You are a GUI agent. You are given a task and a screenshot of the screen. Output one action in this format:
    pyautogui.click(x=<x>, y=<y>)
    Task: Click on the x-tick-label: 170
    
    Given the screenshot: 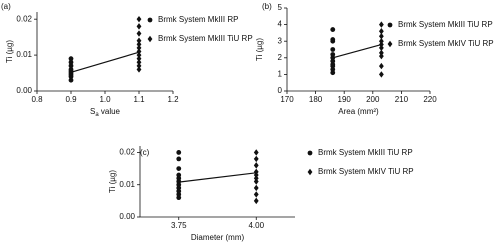 What is the action you would take?
    pyautogui.click(x=287, y=99)
    